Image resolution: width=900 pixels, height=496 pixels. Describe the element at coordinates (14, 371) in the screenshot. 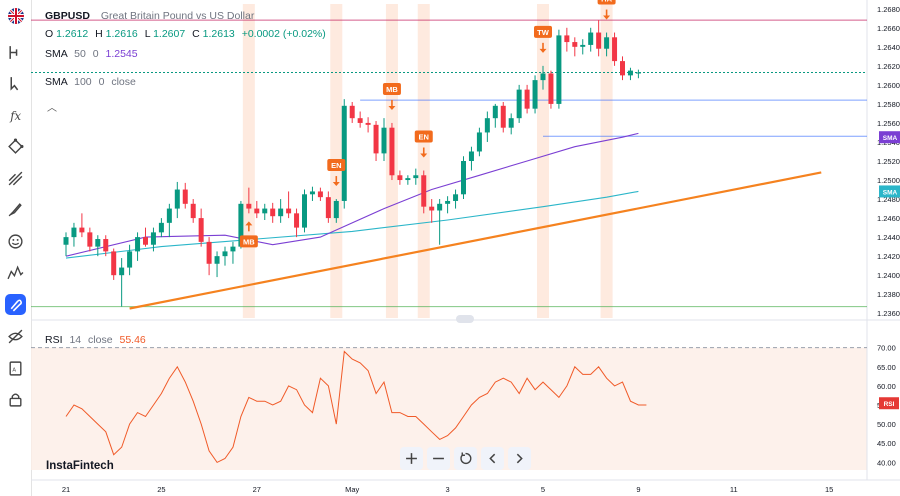

I see `svg-text: A` at that location.